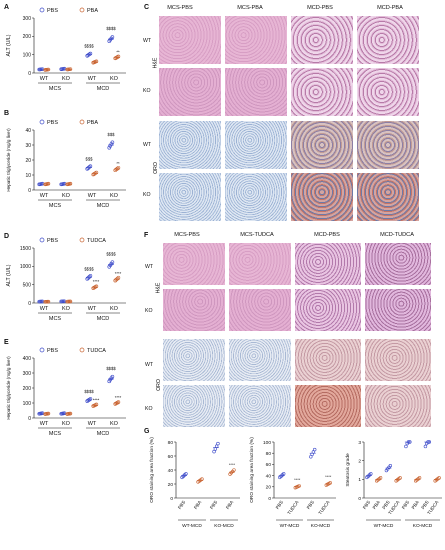  I want to click on y-tick-label: 40, so click(269, 476).